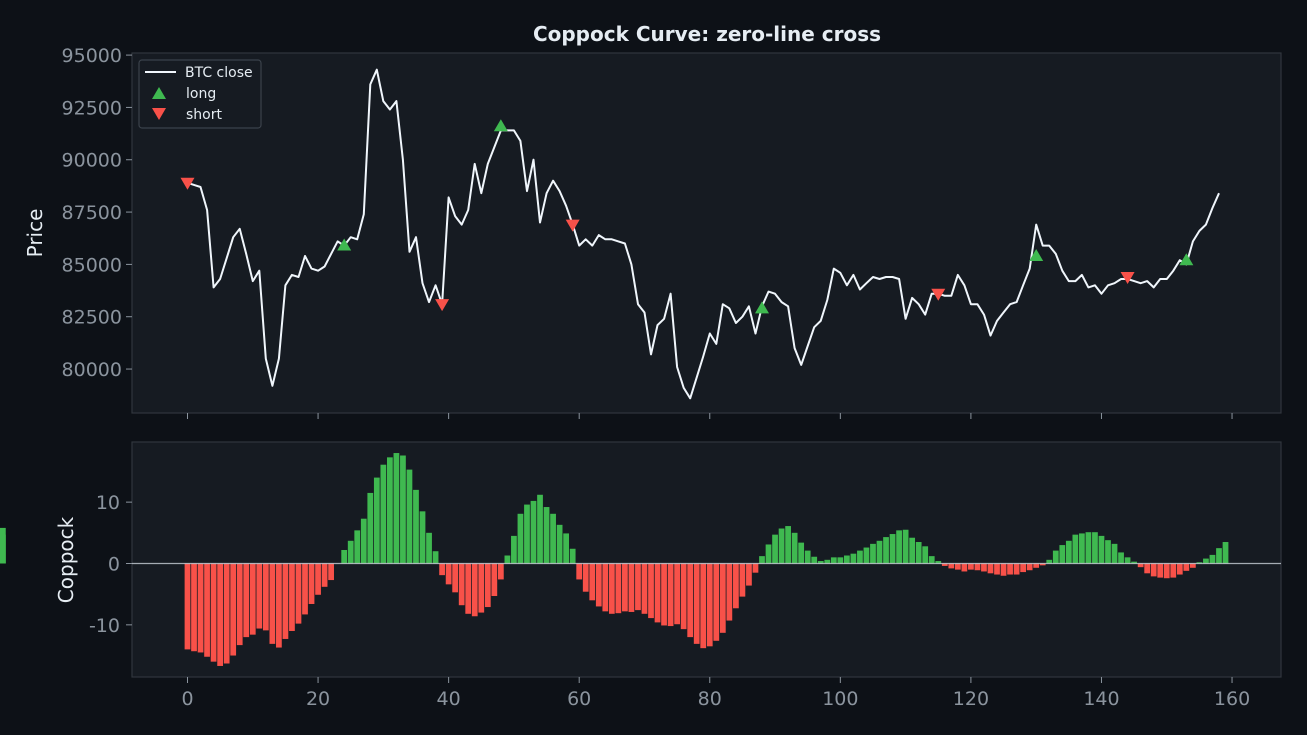  Describe the element at coordinates (92, 213) in the screenshot. I see `price-y-tick-label: 87500` at that location.